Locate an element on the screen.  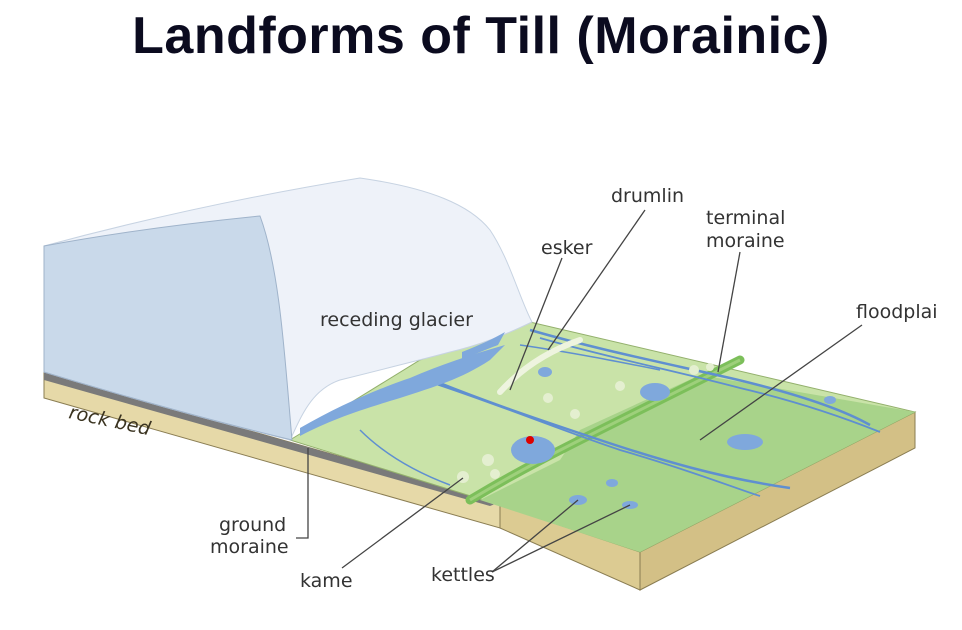
label-terminal-moraine-line2: moraine is located at coordinates (745, 241).